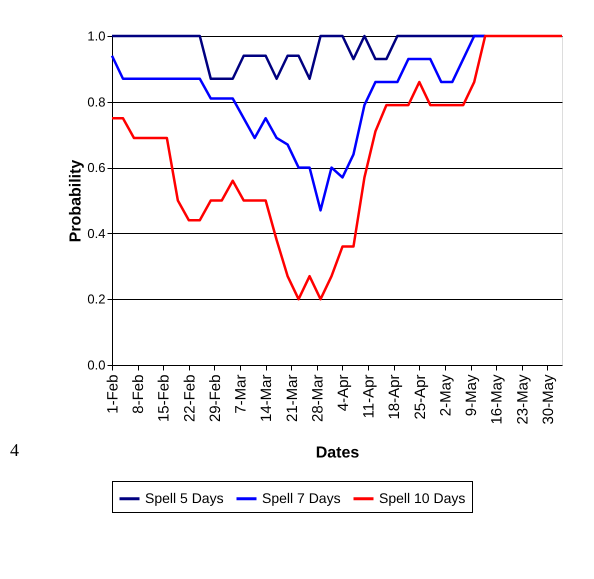 This screenshot has width=594, height=579. Describe the element at coordinates (267, 398) in the screenshot. I see `x-tick-label: 14-Mar` at that location.